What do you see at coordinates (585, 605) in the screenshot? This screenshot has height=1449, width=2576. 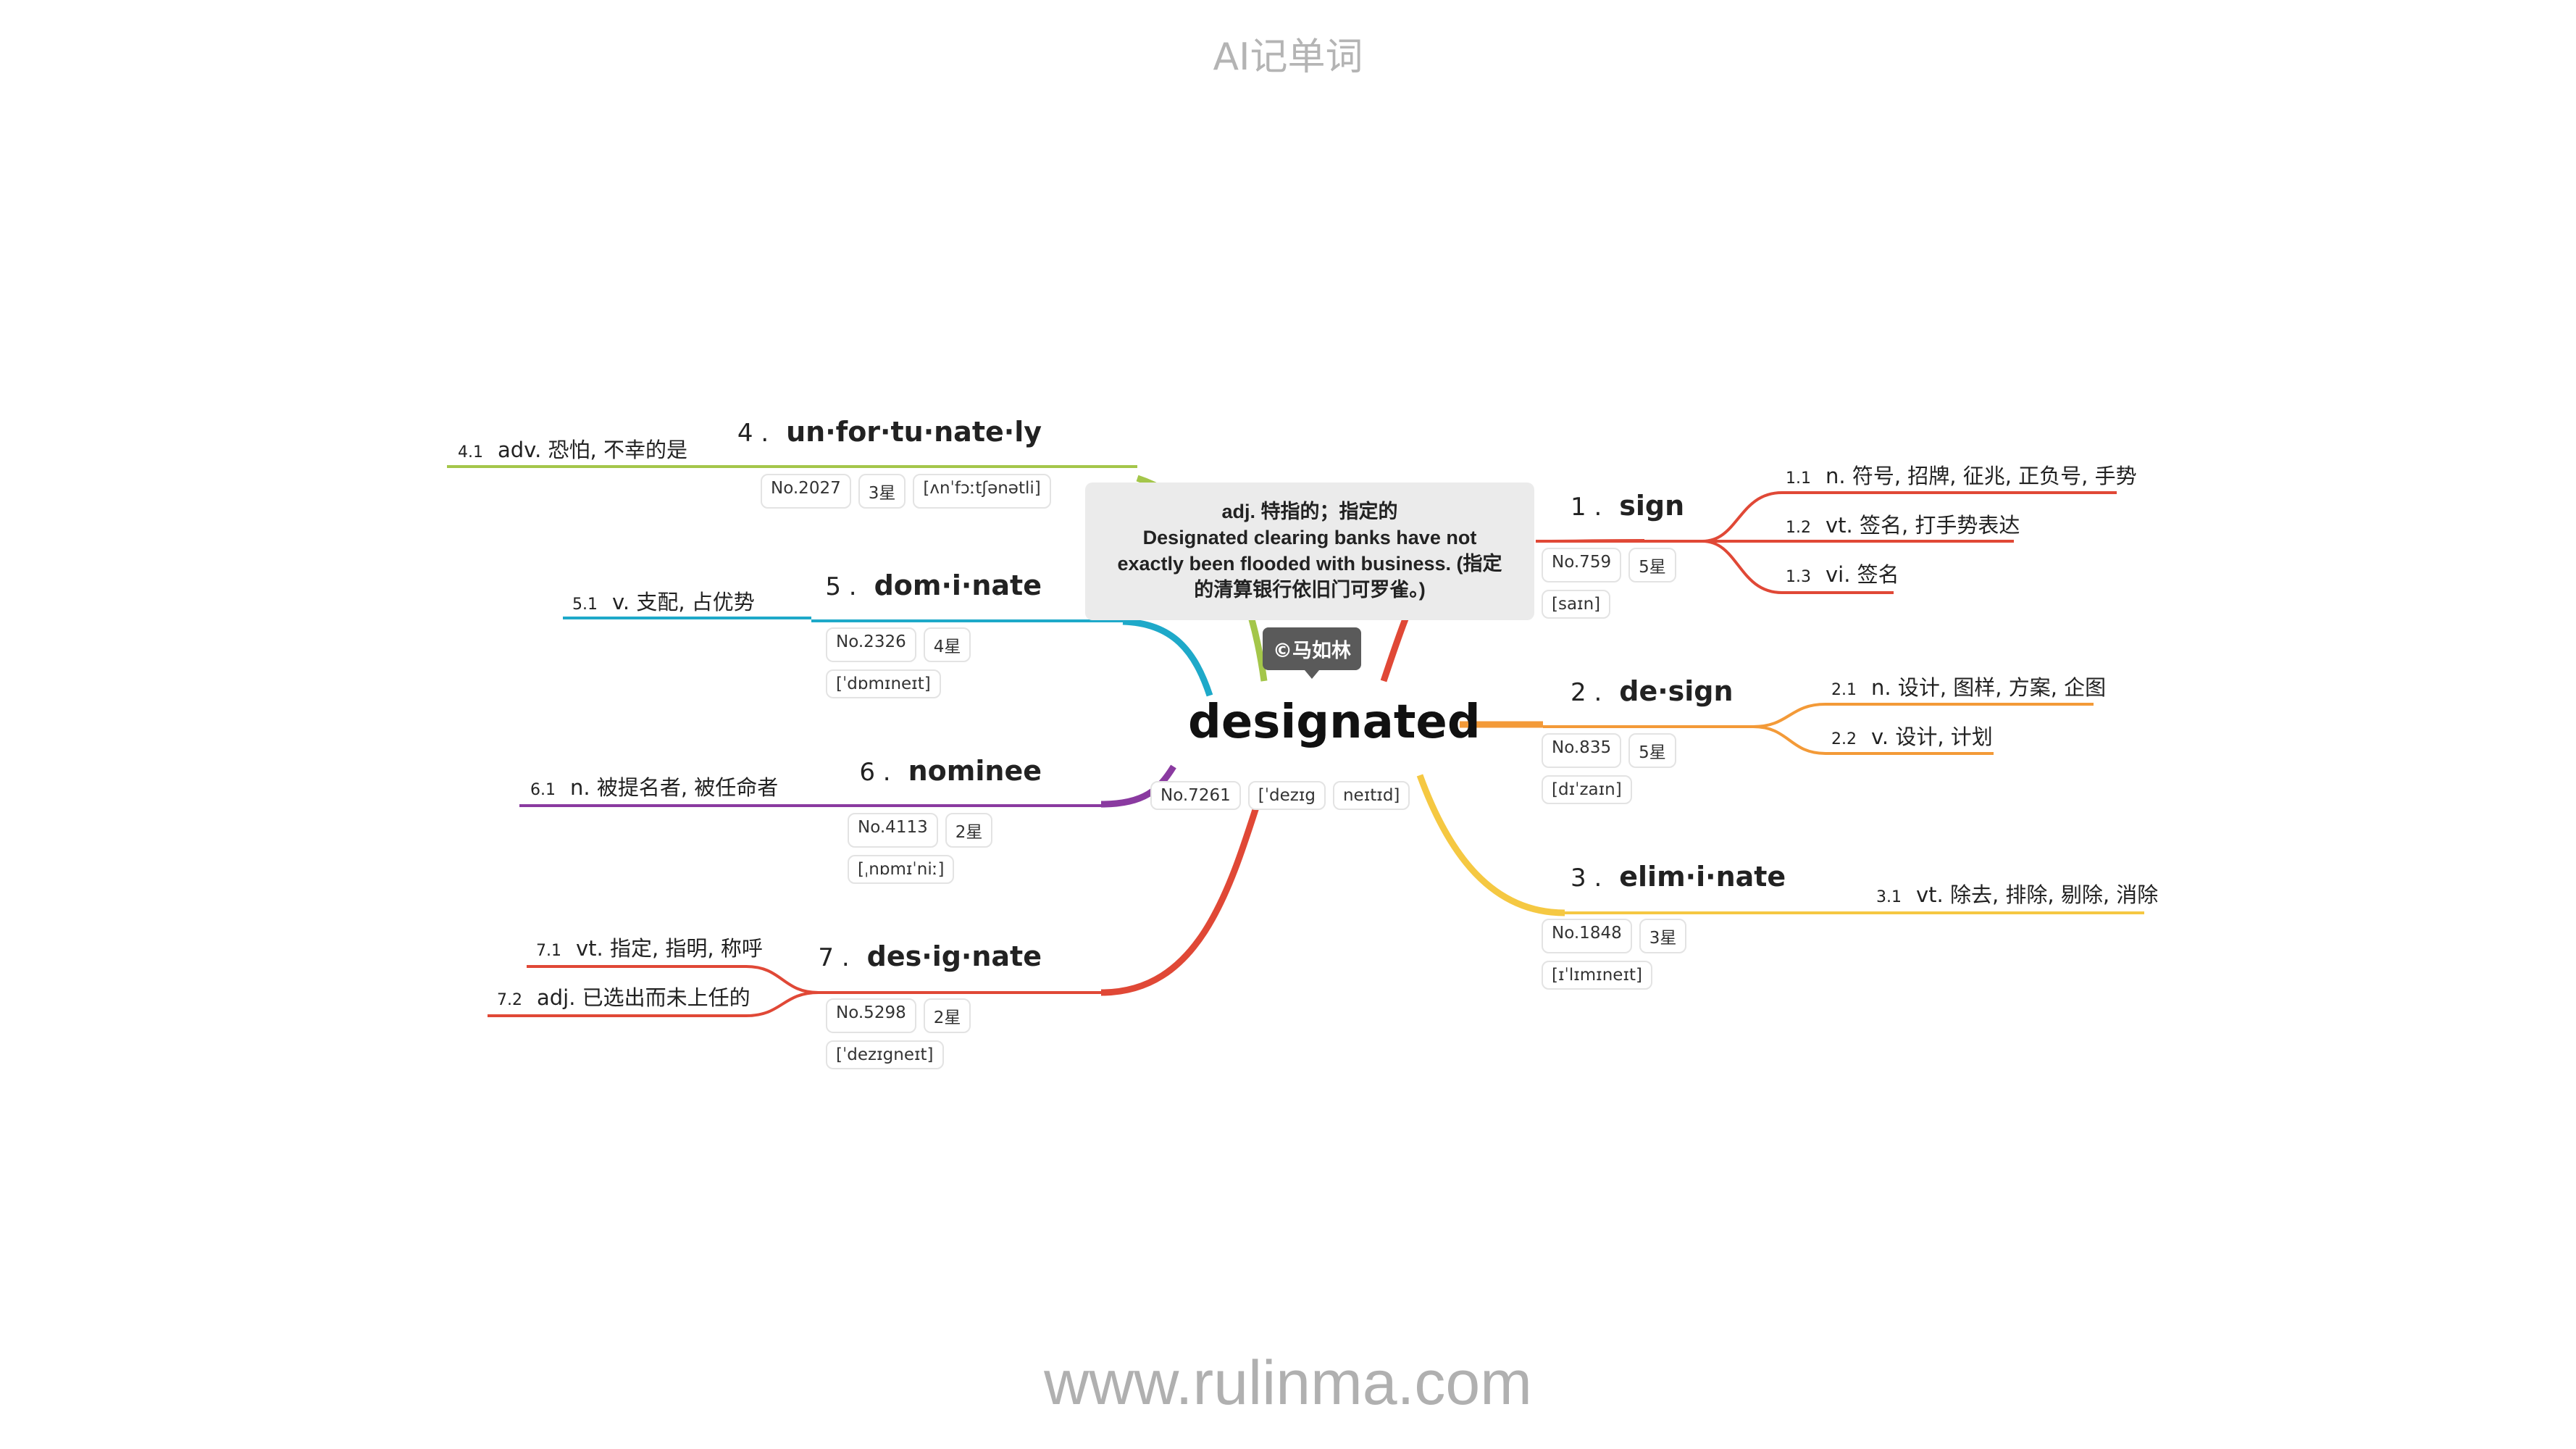 I see `definition-index: 5.1` at bounding box center [585, 605].